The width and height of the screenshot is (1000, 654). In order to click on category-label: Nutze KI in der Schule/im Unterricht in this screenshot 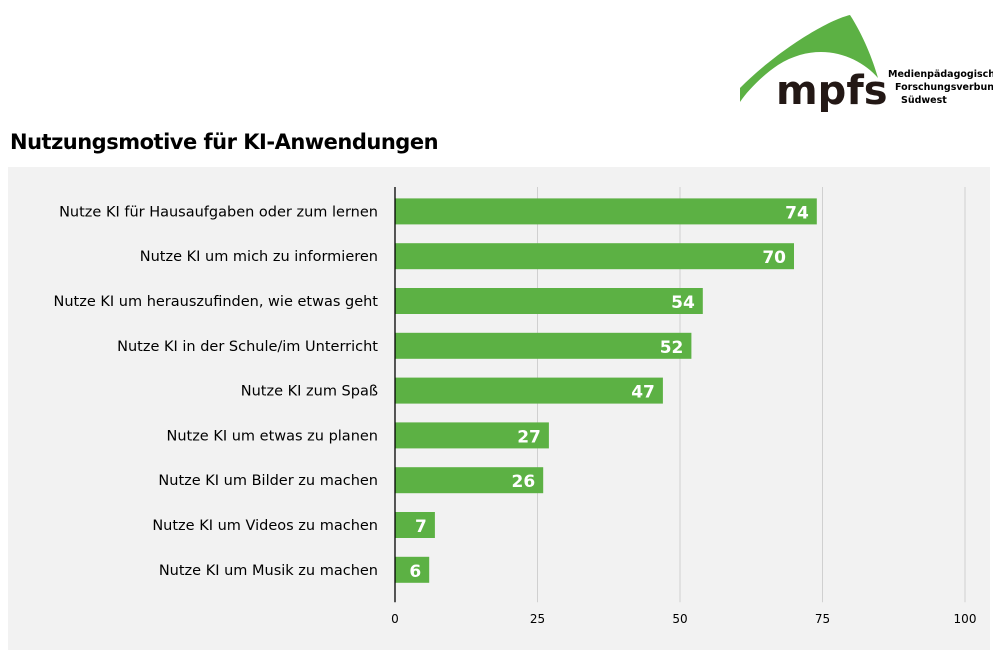, I will do `click(247, 347)`.